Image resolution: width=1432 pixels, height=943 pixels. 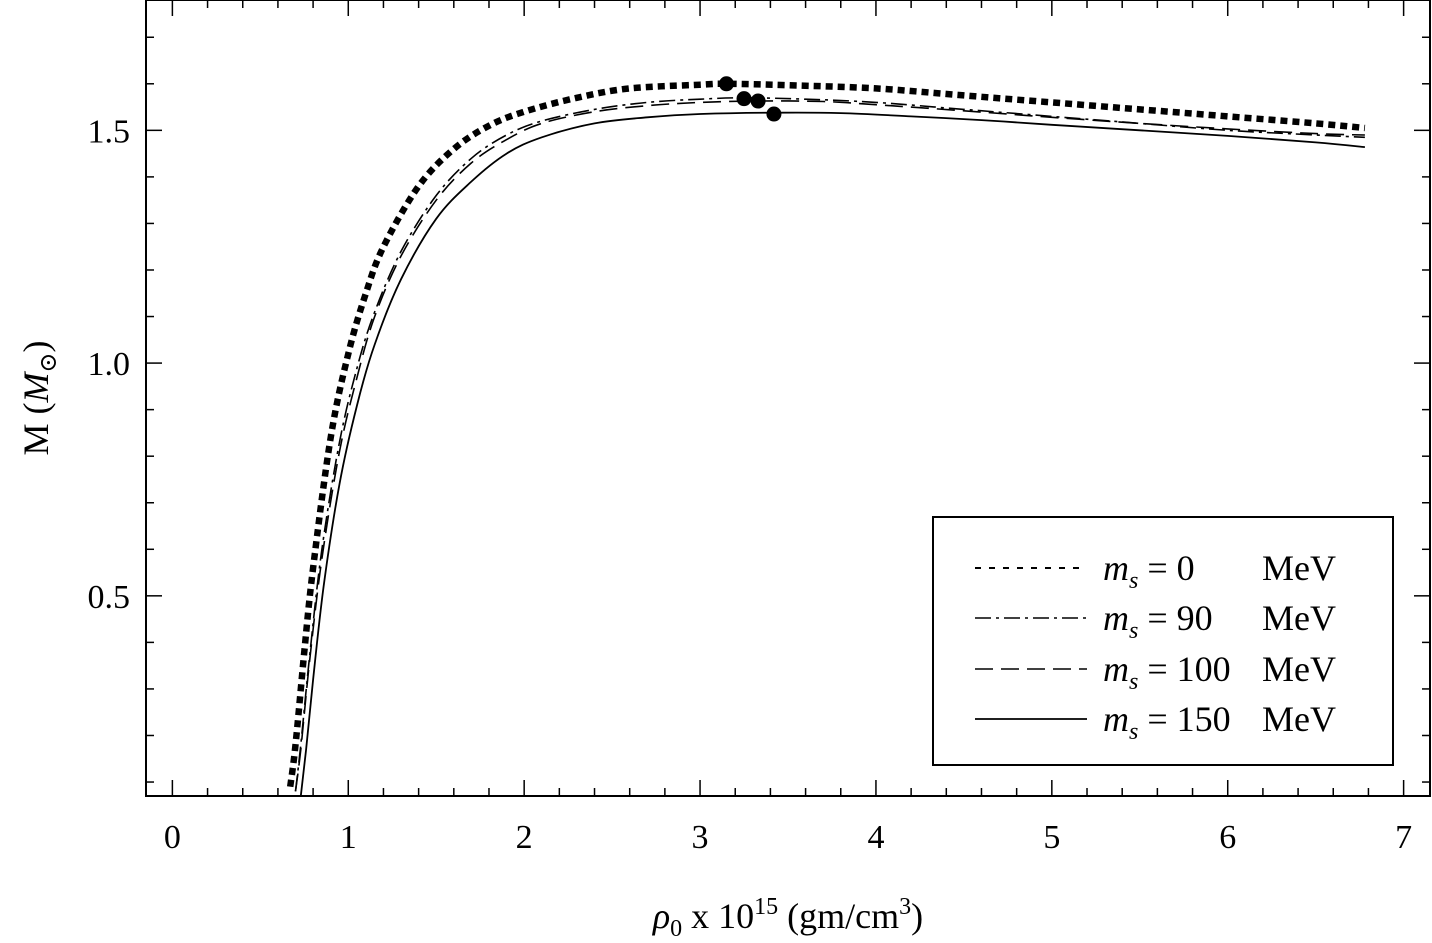 I want to click on legend-box, so click(x=1163, y=641).